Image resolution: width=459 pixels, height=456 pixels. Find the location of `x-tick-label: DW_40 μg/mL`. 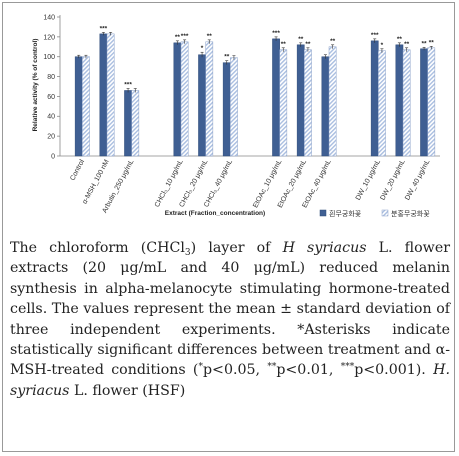

x-tick-label: DW_40 μg/mL is located at coordinates (417, 180).